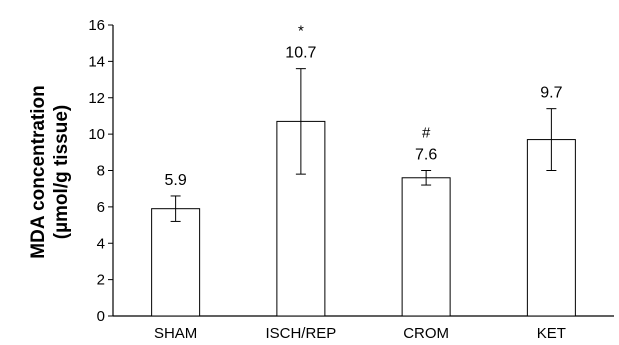 Image resolution: width=619 pixels, height=345 pixels. I want to click on y-tick-label: 16, so click(96, 25).